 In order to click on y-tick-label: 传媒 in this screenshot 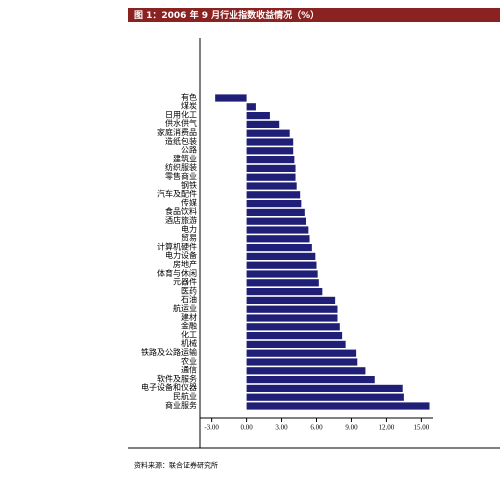, I will do `click(189, 202)`.